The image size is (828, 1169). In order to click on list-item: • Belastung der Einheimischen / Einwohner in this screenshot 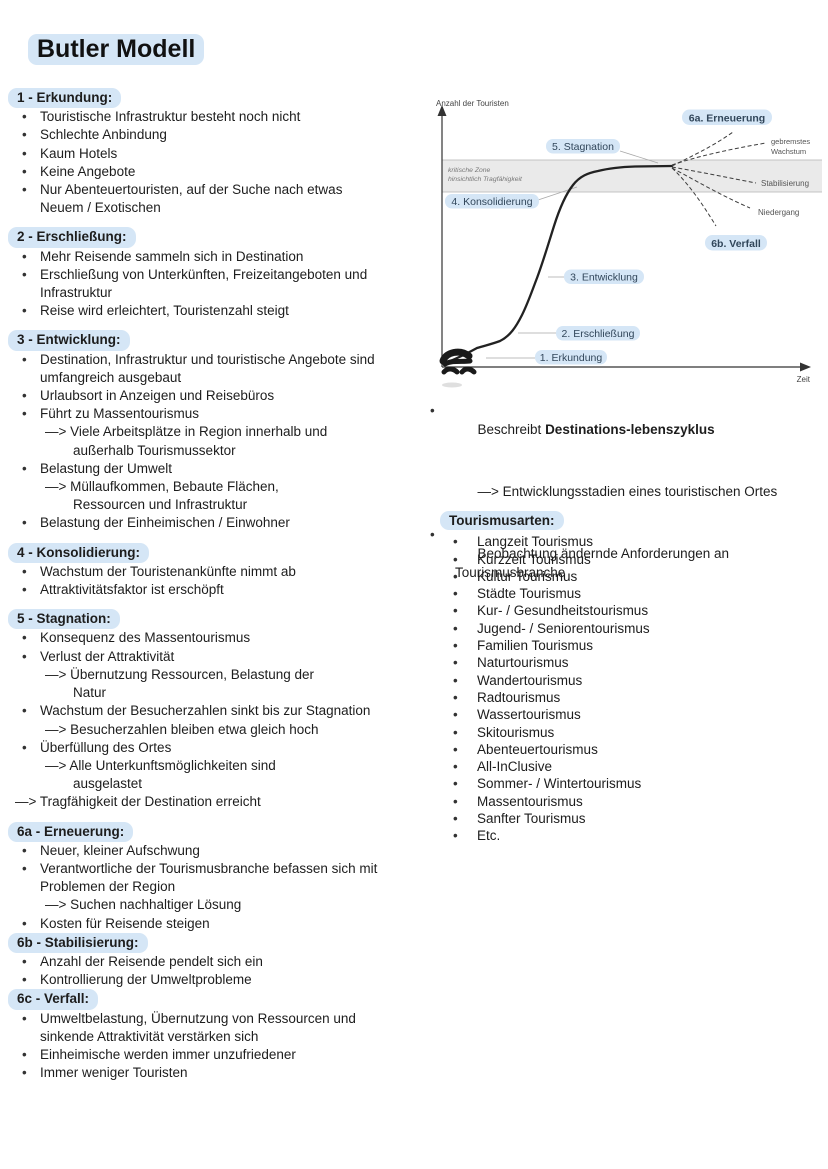, I will do `click(213, 523)`.